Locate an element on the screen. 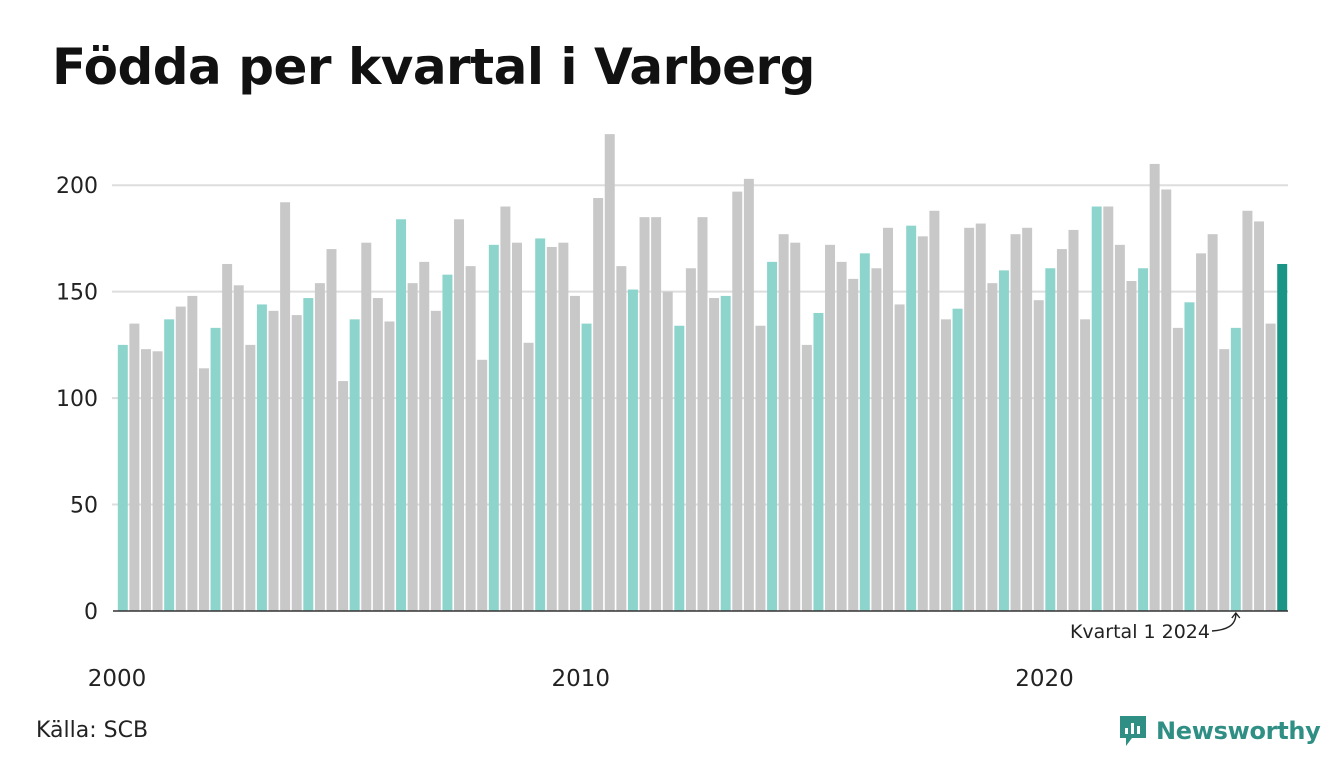  y-tick-label: 50 is located at coordinates (84, 506).